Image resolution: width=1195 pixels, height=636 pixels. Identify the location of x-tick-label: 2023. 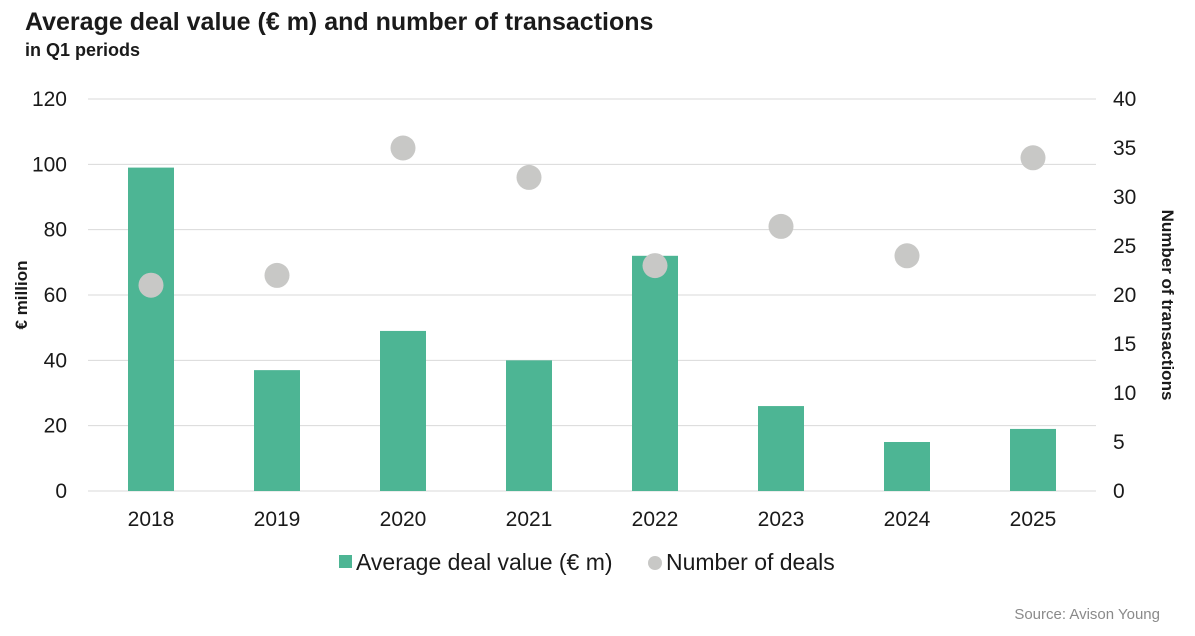
(781, 519).